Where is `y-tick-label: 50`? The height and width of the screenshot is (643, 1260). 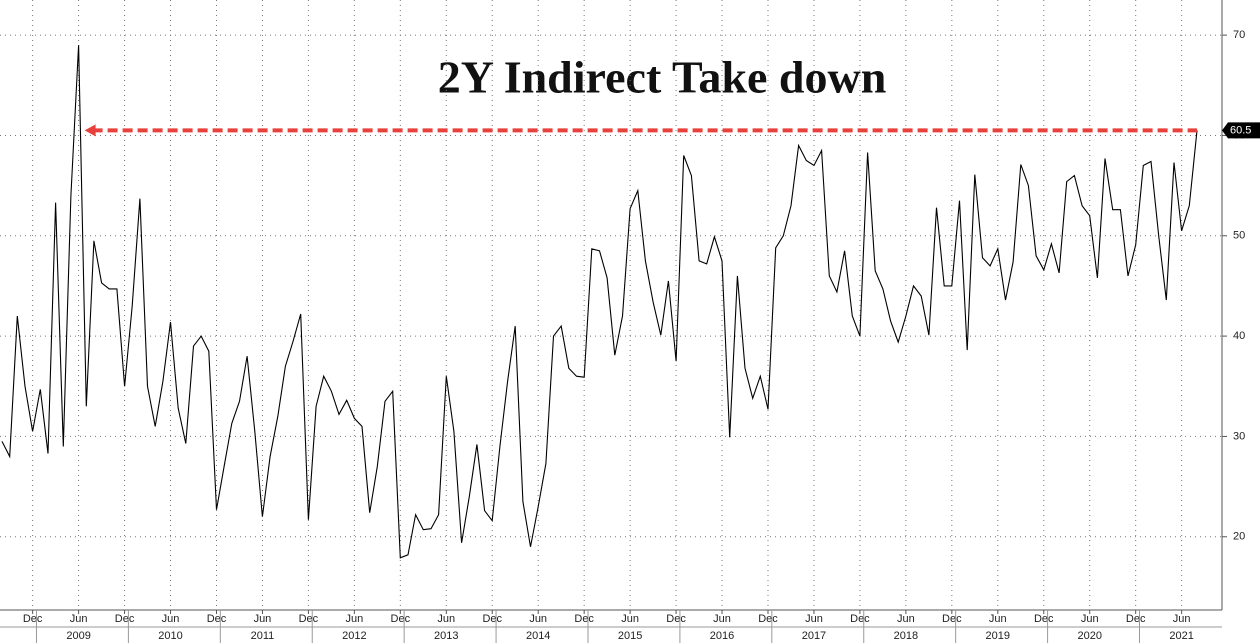 y-tick-label: 50 is located at coordinates (1239, 236).